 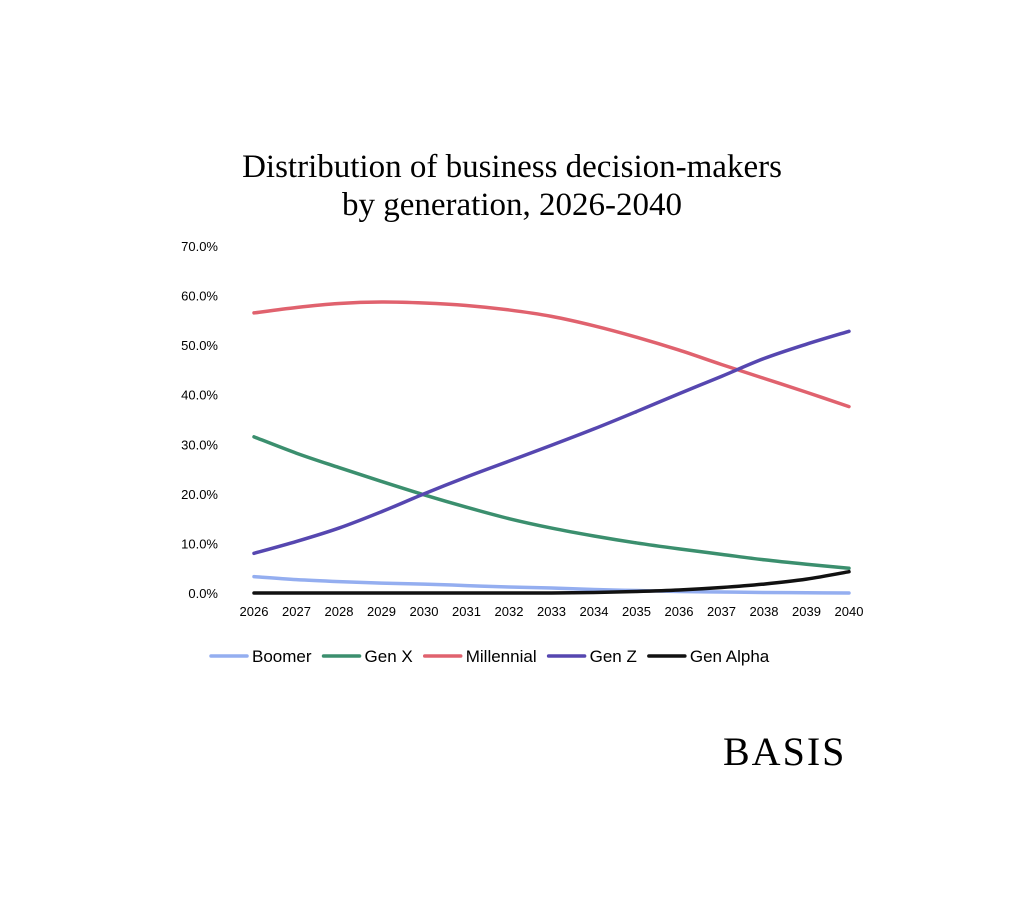 What do you see at coordinates (339, 611) in the screenshot?
I see `x-tick-label: 2028` at bounding box center [339, 611].